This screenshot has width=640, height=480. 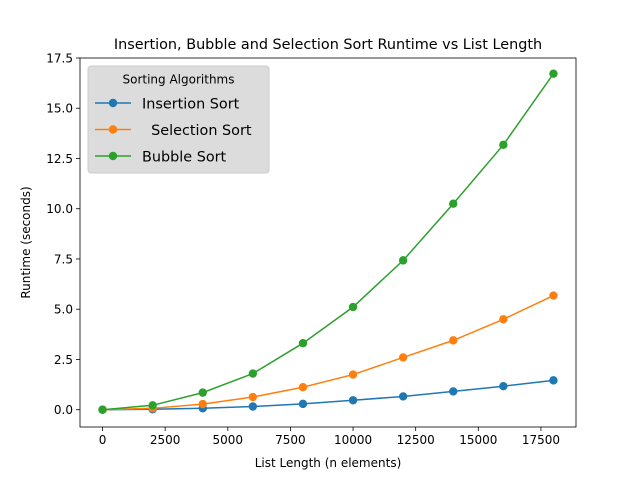 What do you see at coordinates (63, 310) in the screenshot?
I see `y-tick-label: 5.0` at bounding box center [63, 310].